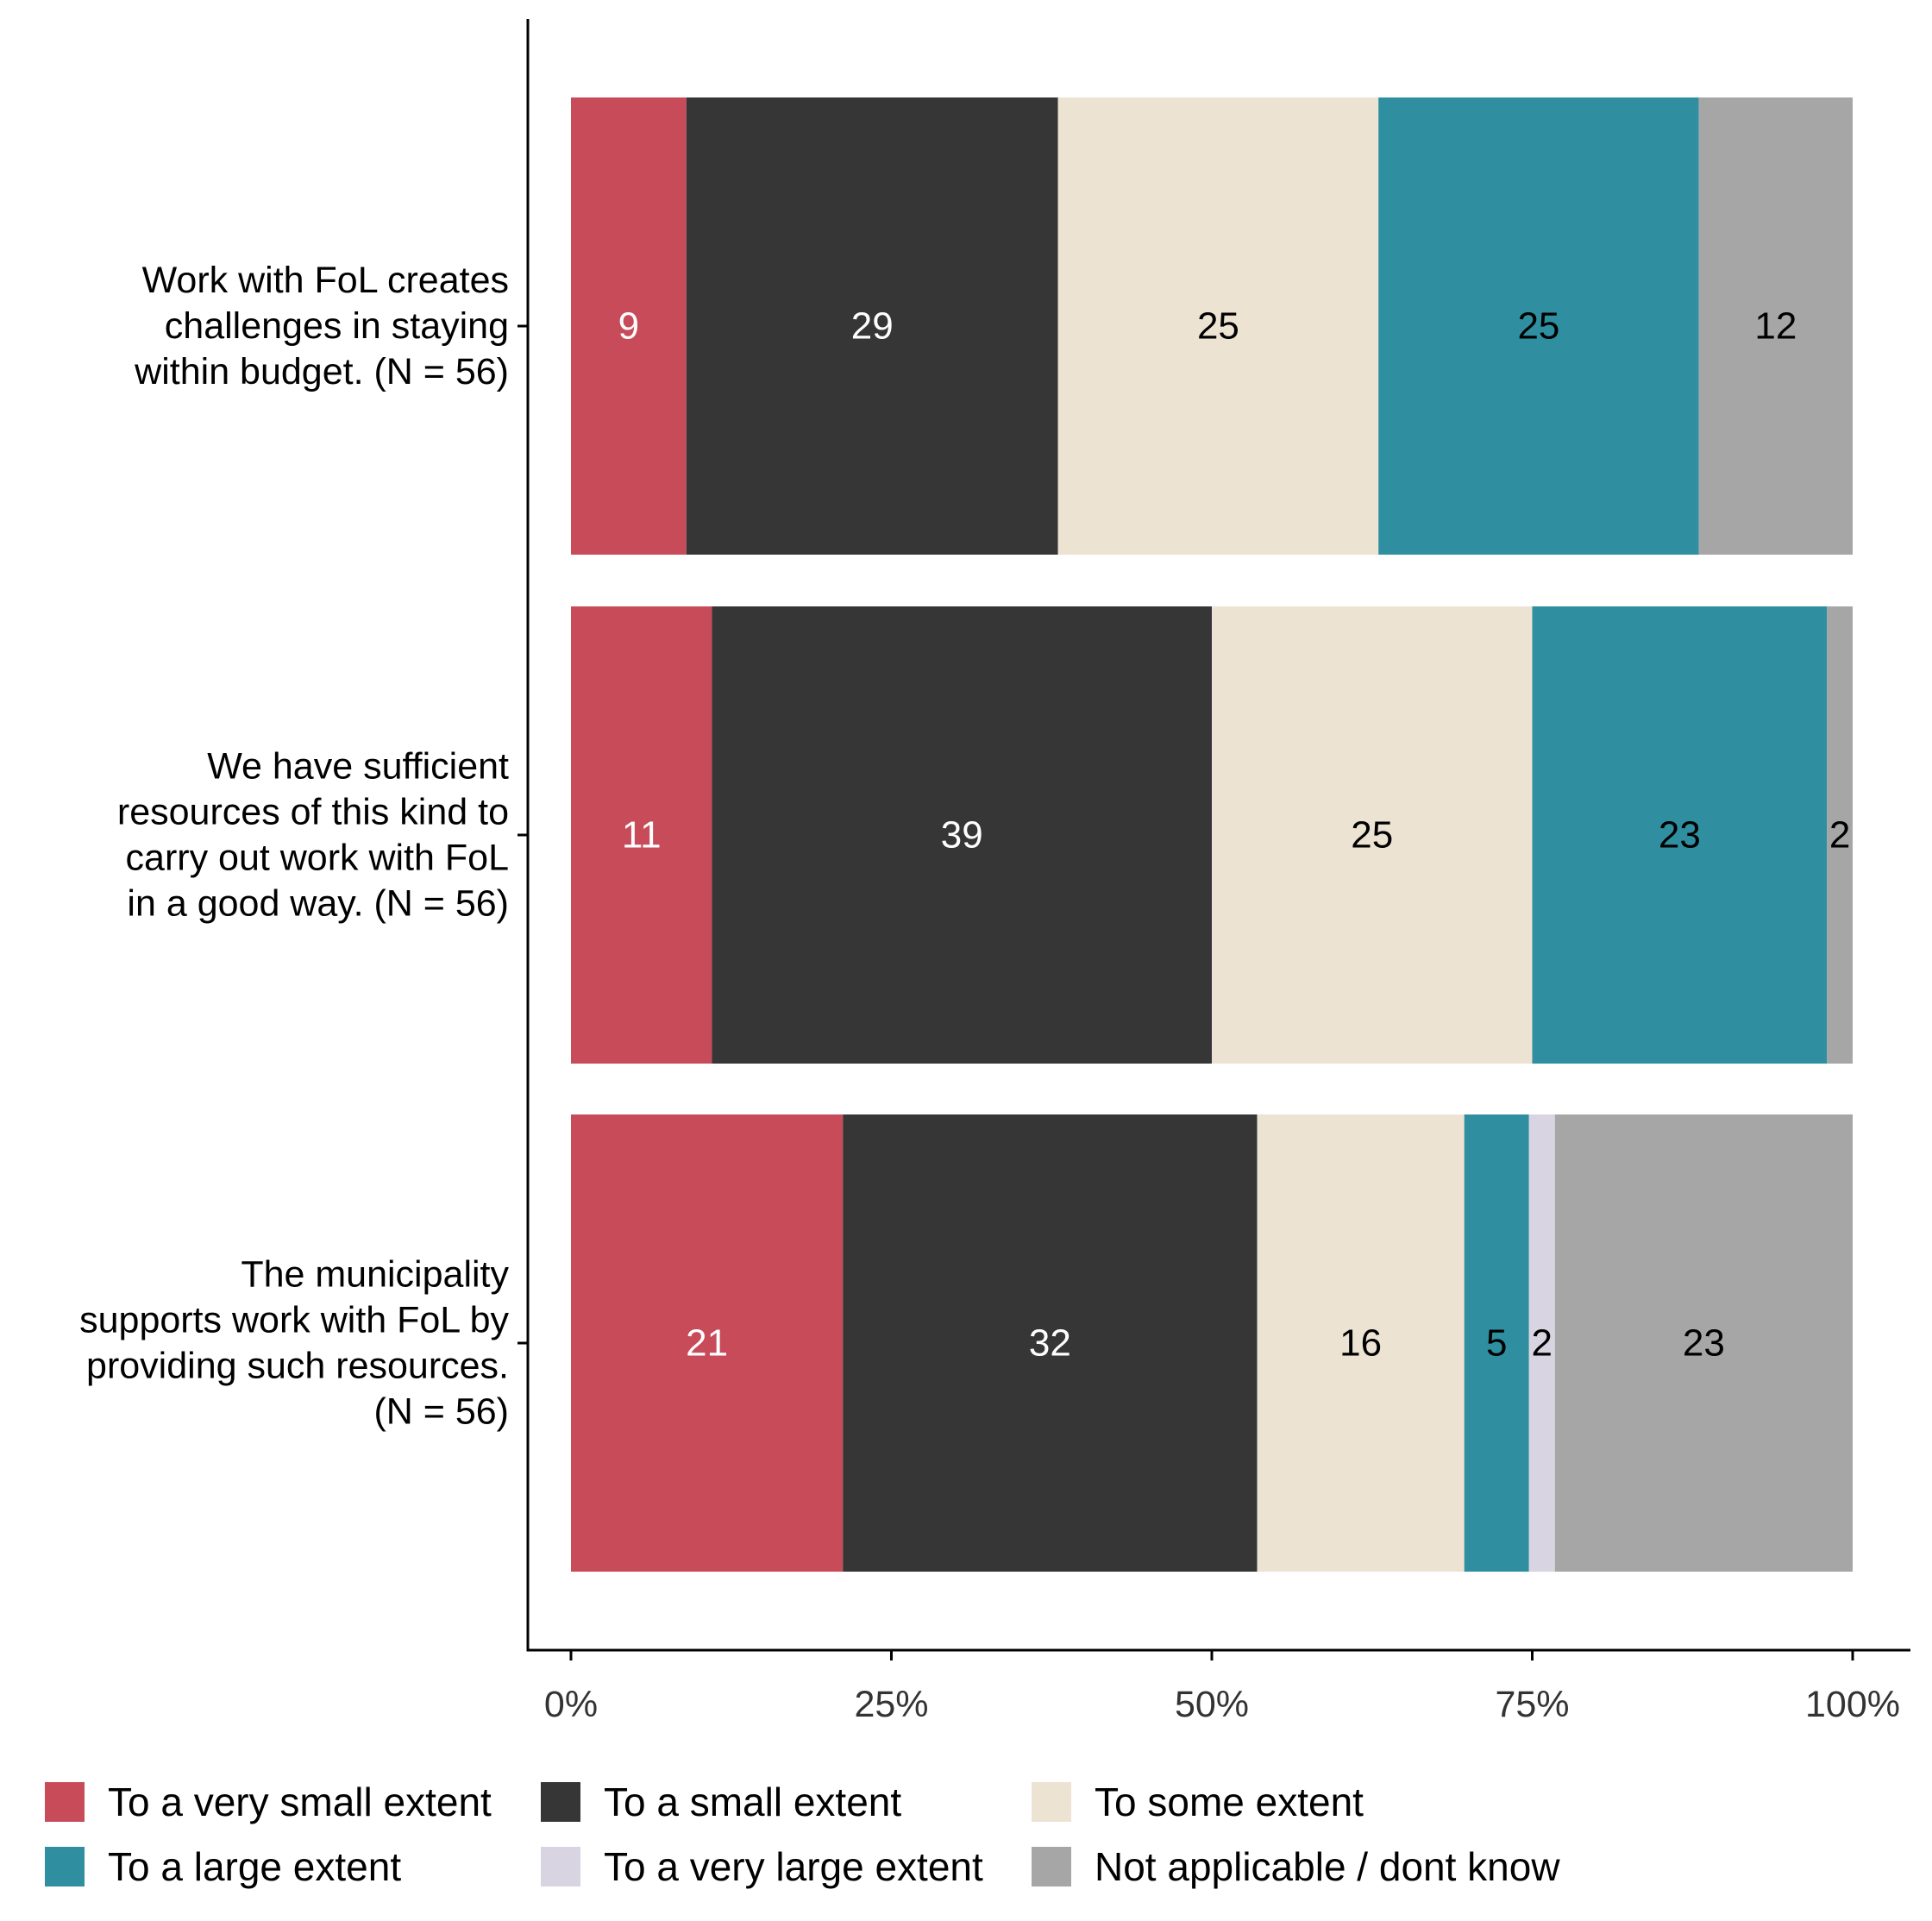 The image size is (1932, 1921). I want to click on category-label-line: resources of this kind to, so click(313, 812).